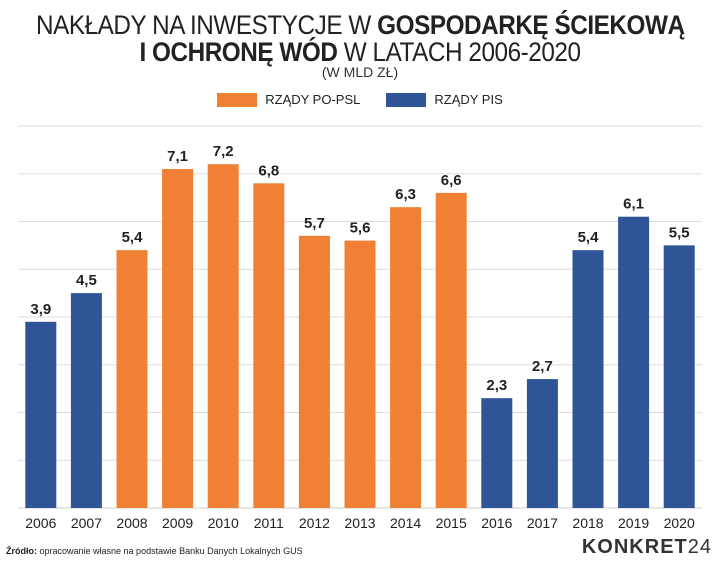 The height and width of the screenshot is (562, 720). What do you see at coordinates (679, 523) in the screenshot?
I see `x-tick-label: 2020` at bounding box center [679, 523].